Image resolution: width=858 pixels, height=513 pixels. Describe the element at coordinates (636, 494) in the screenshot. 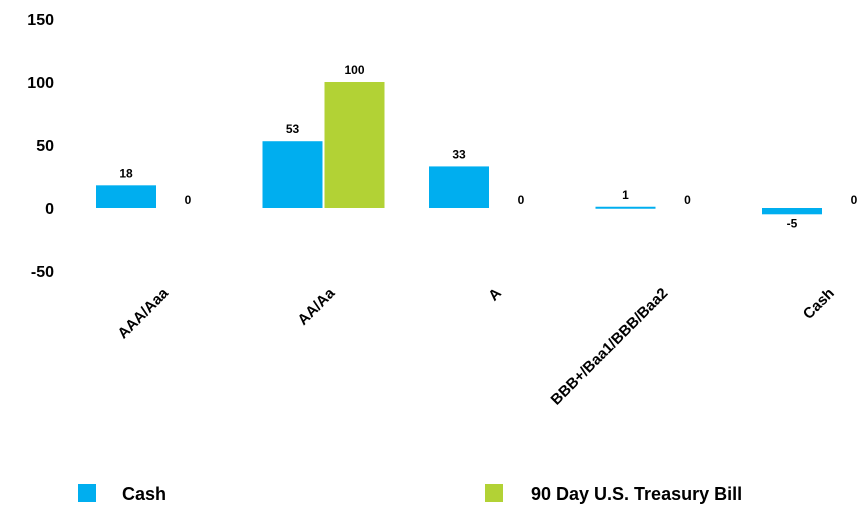

I see `legend-label: 90 Day U.S. Treasury Bill` at that location.